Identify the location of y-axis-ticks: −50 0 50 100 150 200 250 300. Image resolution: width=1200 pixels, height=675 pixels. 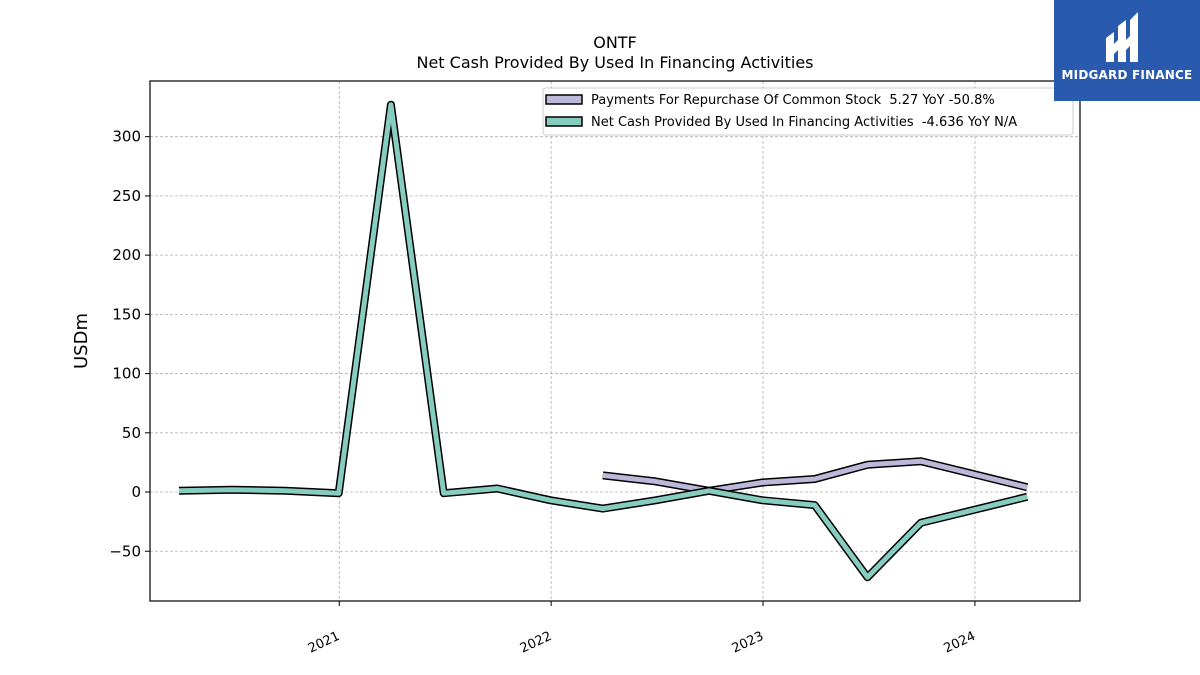
(129, 344).